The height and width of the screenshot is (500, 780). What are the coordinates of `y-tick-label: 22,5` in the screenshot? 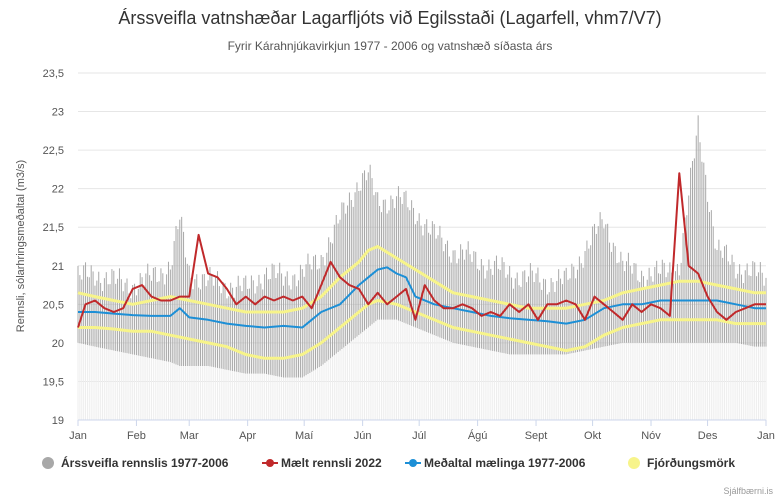 It's located at (53, 151).